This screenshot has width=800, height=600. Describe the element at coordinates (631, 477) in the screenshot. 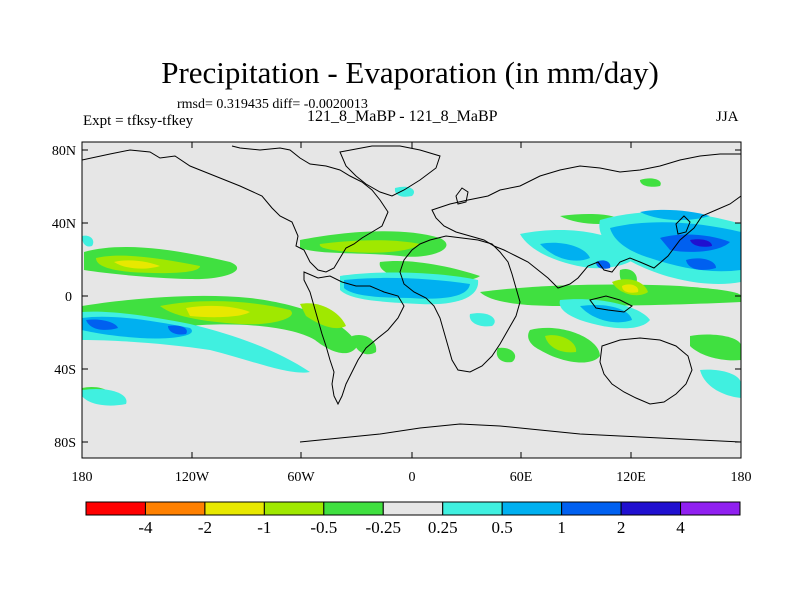

I see `lon-label-120e: 120E` at that location.